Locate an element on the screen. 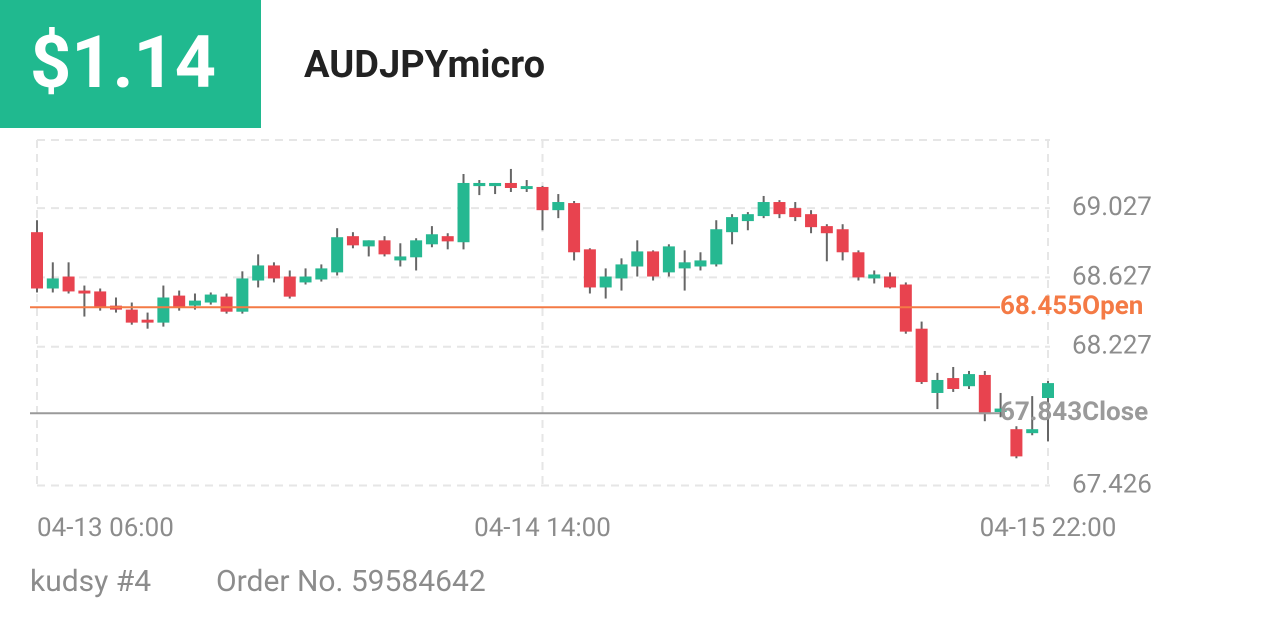 Image resolution: width=1266 pixels, height=633 pixels. reference-value: 68.455 is located at coordinates (1041, 306).